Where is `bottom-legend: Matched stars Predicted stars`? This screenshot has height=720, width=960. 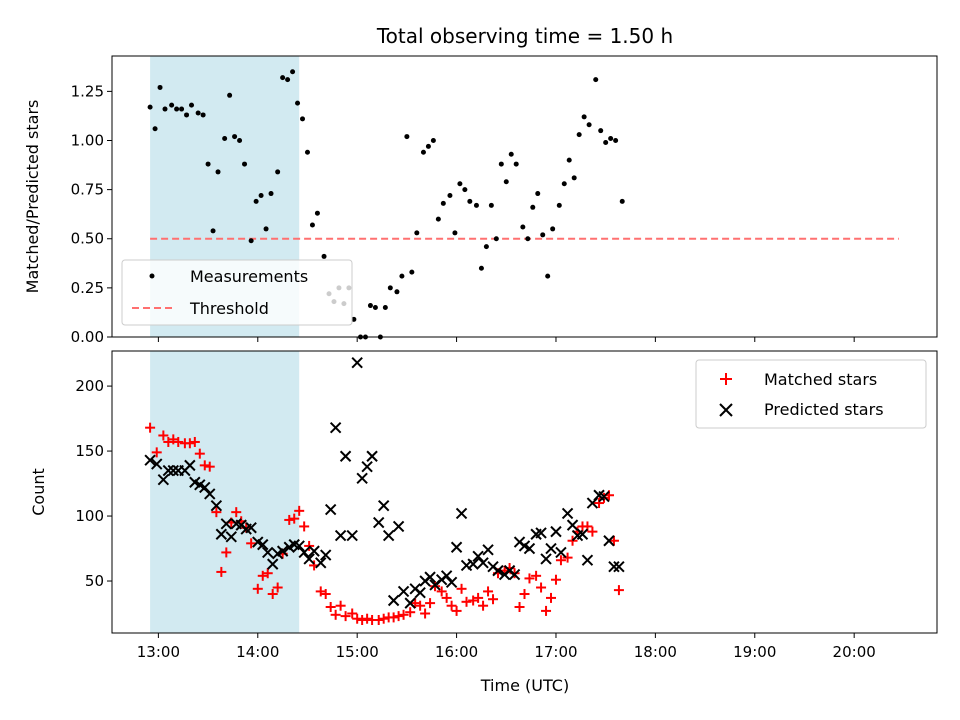 bottom-legend: Matched stars Predicted stars is located at coordinates (811, 394).